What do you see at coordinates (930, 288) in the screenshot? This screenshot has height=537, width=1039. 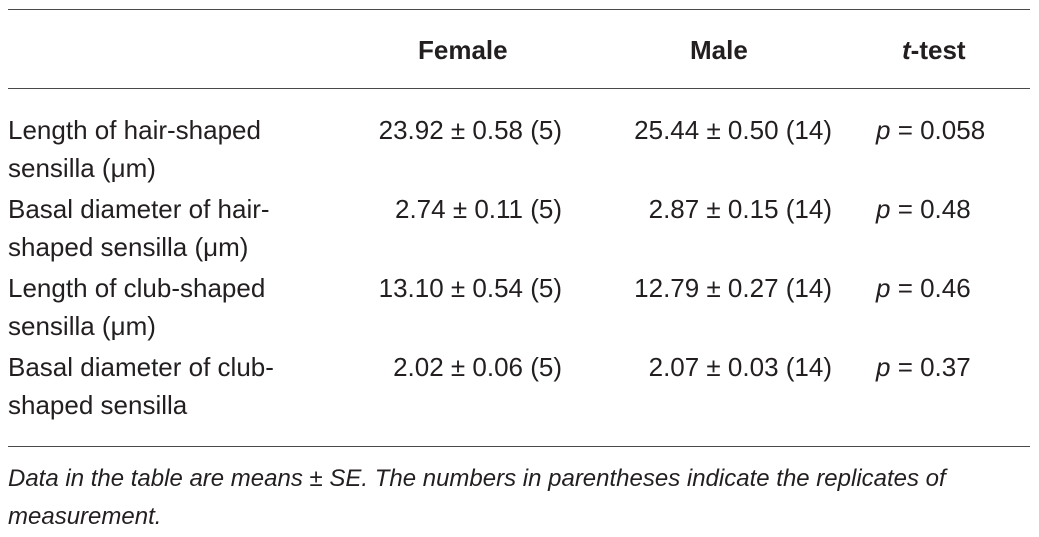 I see `p-value: = 0.46` at bounding box center [930, 288].